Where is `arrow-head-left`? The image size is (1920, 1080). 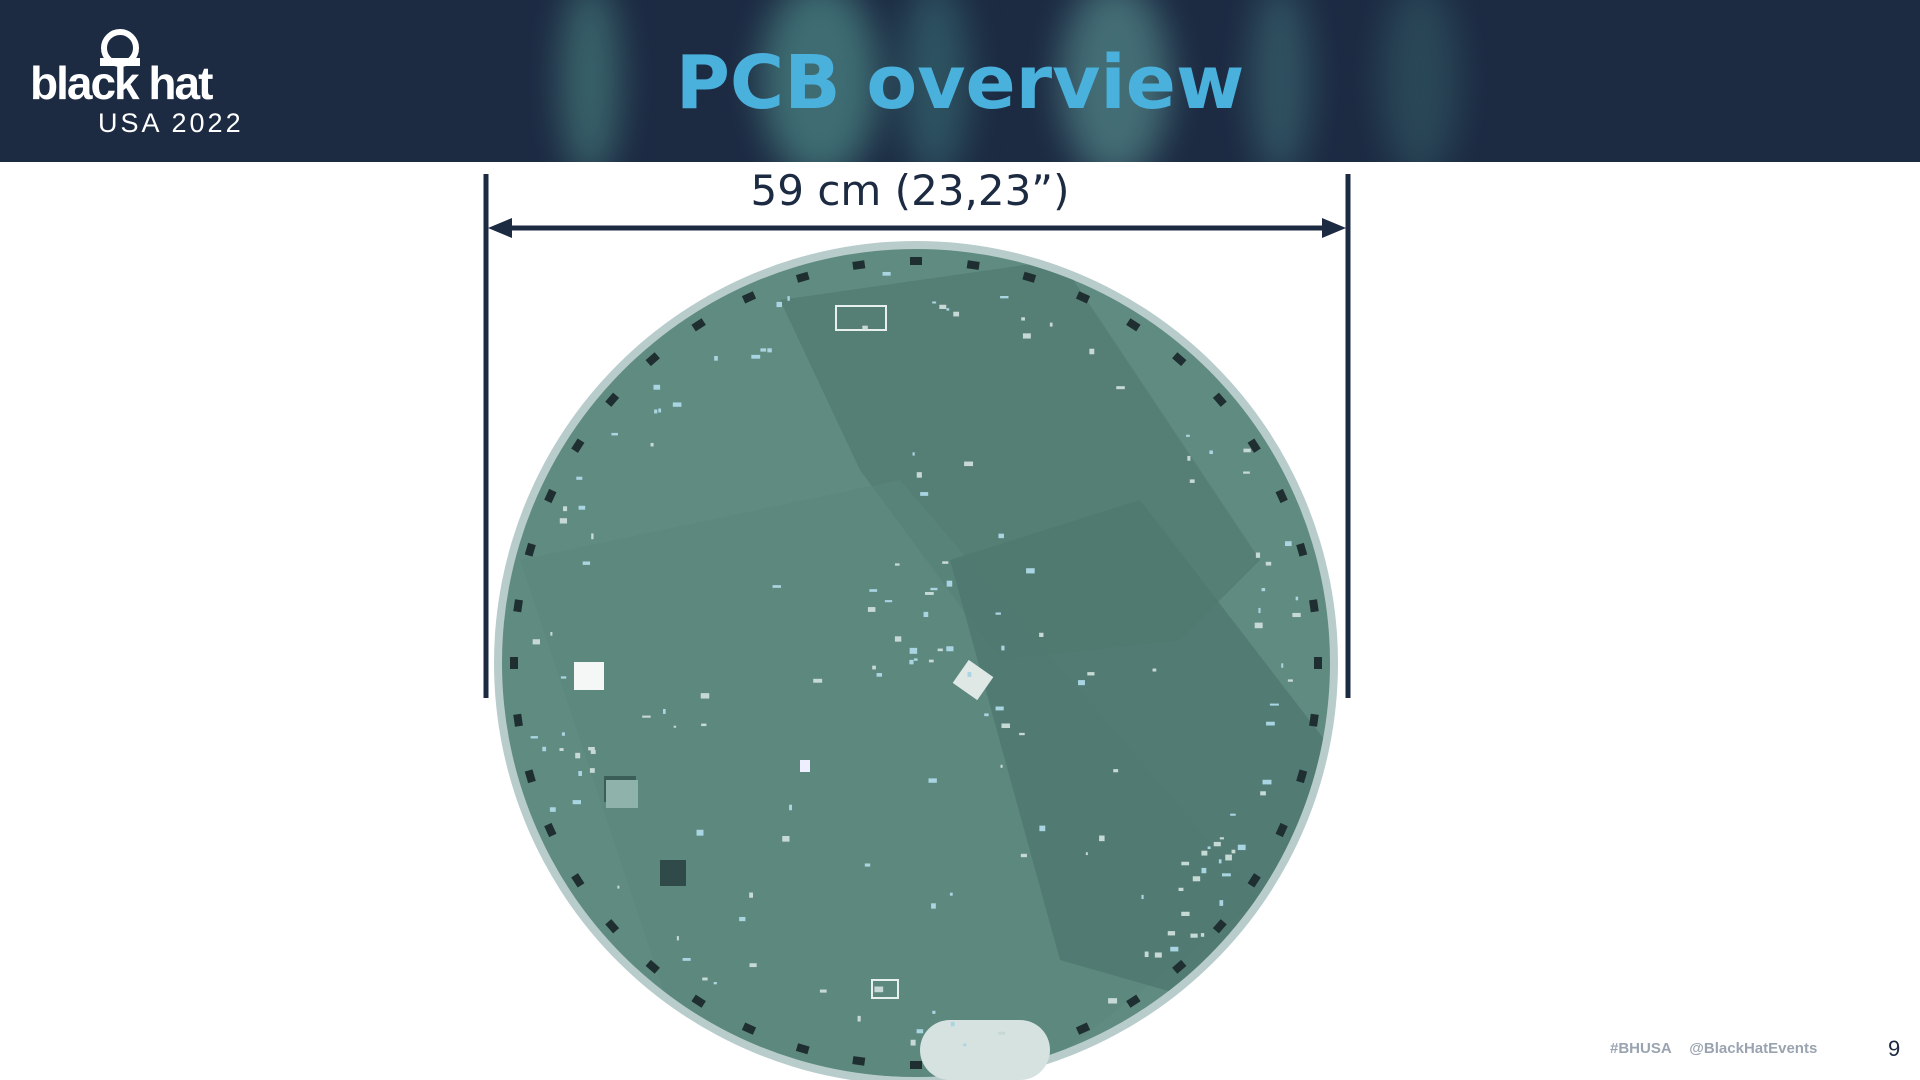 arrow-head-left is located at coordinates (500, 228).